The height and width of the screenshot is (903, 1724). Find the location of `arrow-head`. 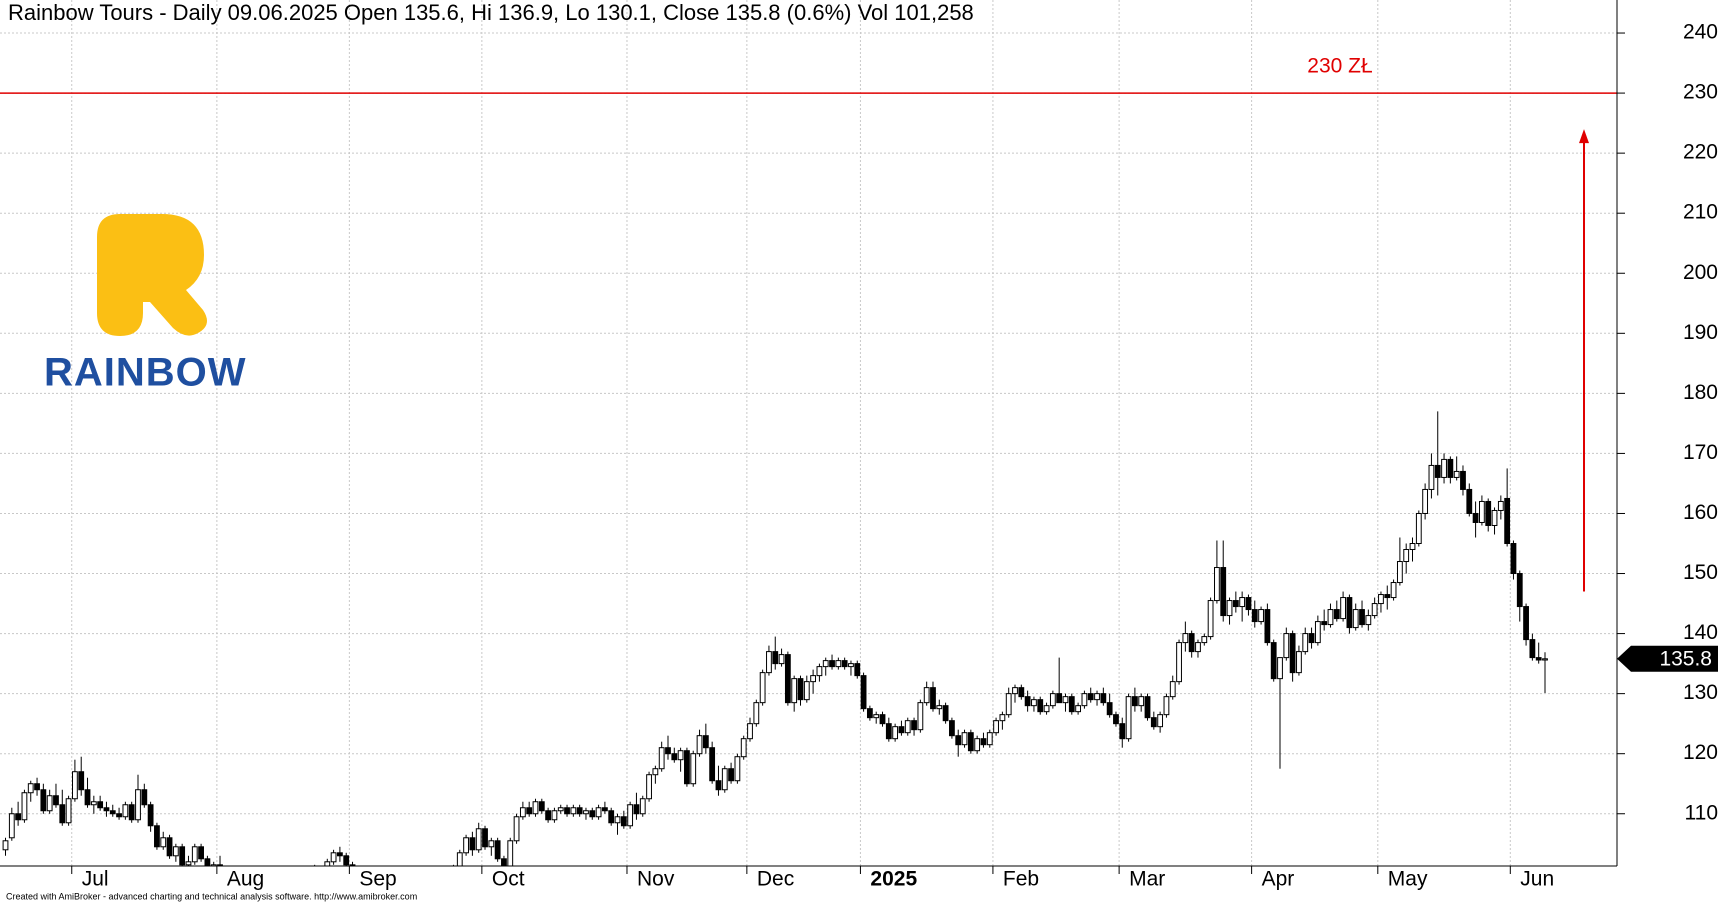

arrow-head is located at coordinates (1584, 136).